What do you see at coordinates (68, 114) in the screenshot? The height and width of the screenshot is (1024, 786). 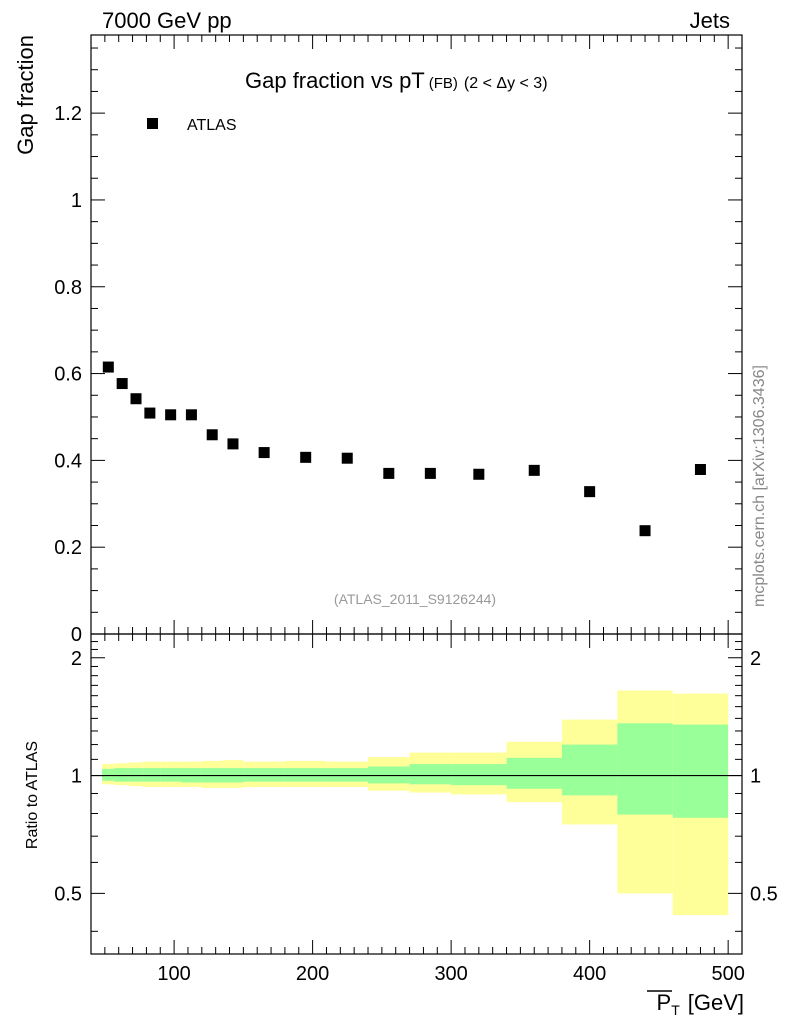 I see `main-y-tick-label: 1.2` at bounding box center [68, 114].